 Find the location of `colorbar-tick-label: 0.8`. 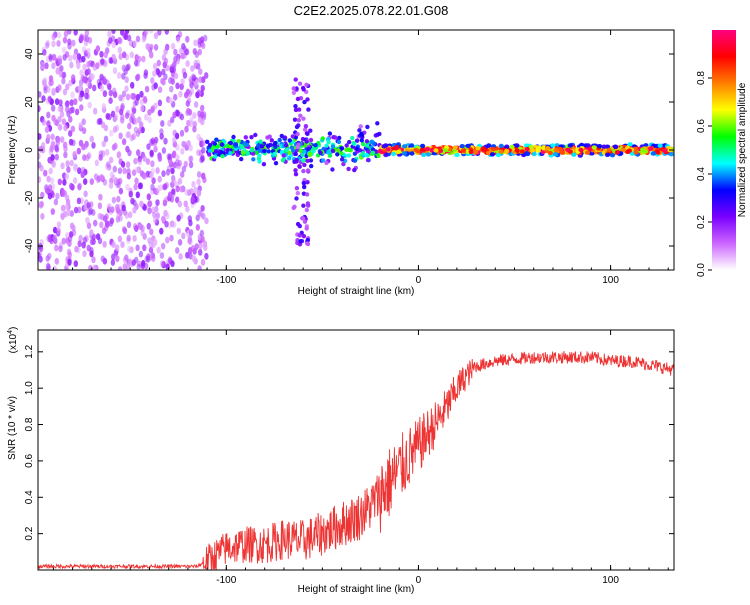

colorbar-tick-label: 0.8 is located at coordinates (701, 78).